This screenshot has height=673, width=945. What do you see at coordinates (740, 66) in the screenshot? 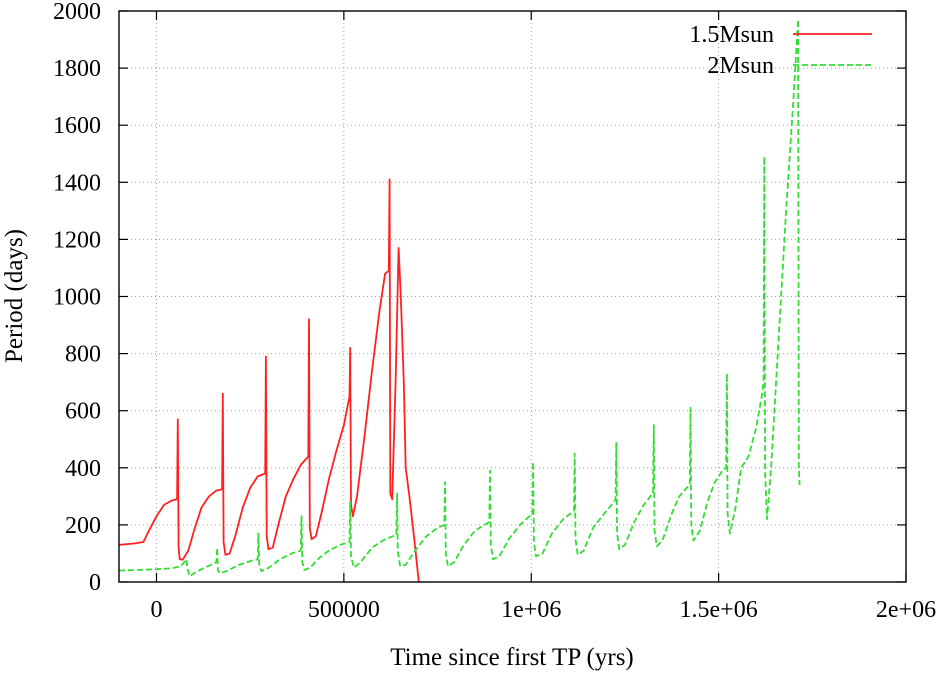
I see `legend-label: 2Msun` at bounding box center [740, 66].